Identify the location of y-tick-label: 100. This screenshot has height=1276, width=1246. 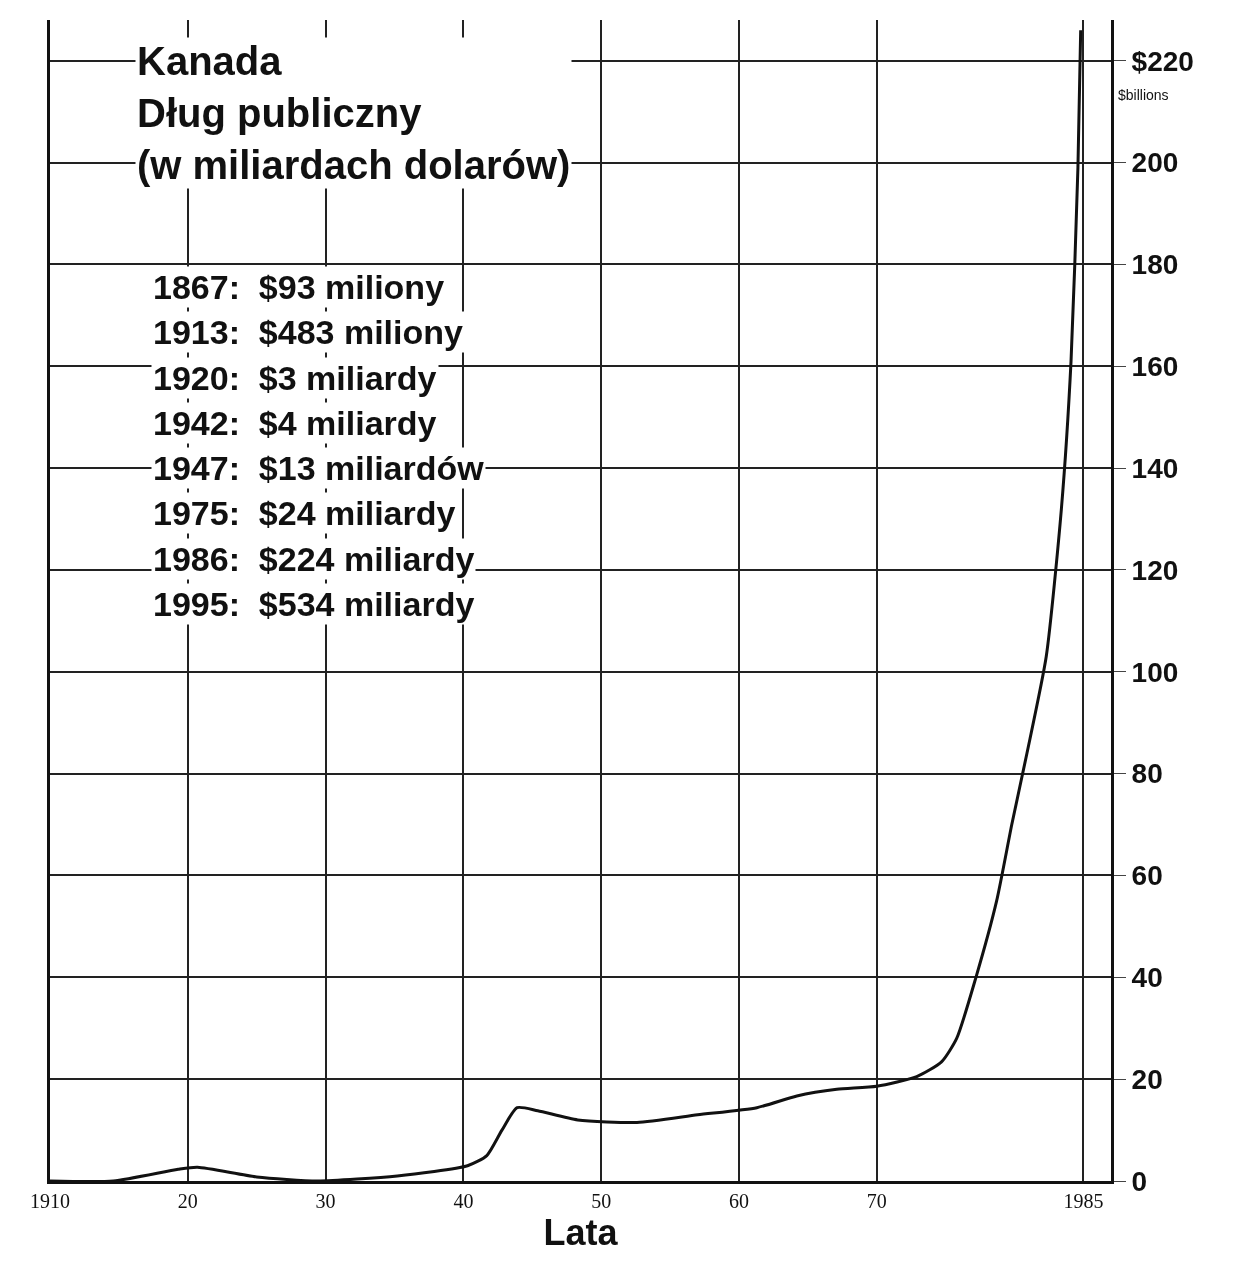
(1155, 672).